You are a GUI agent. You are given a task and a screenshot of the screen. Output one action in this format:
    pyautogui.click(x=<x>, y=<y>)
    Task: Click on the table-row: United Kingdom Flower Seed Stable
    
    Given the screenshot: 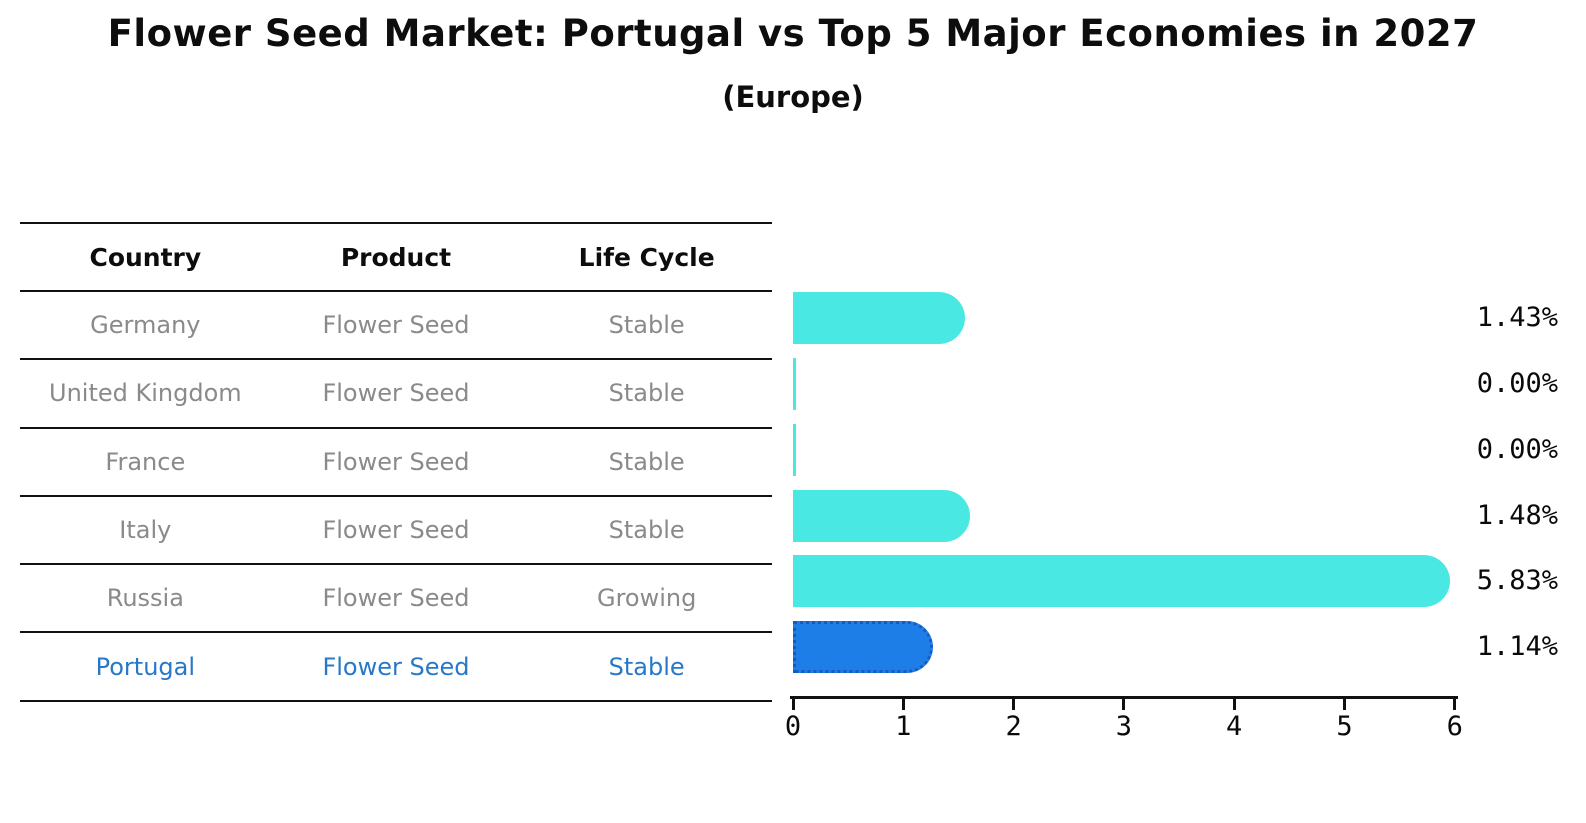 What is the action you would take?
    pyautogui.click(x=396, y=394)
    